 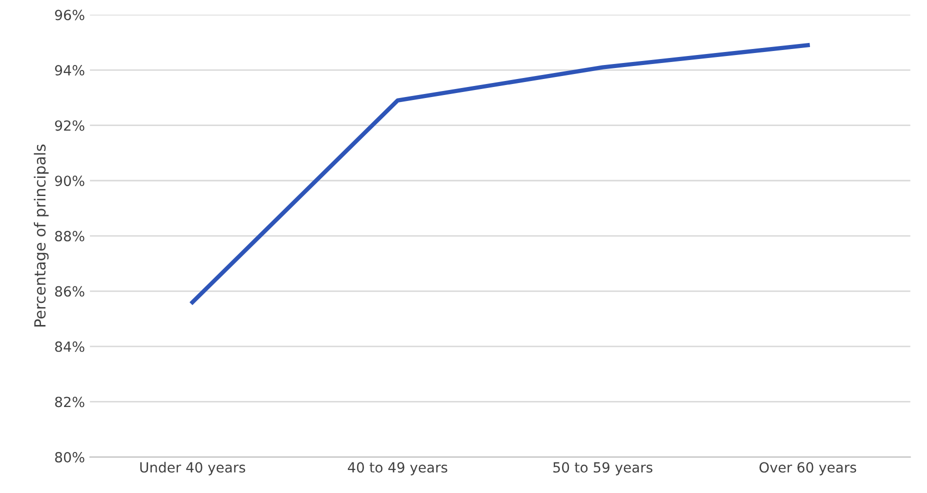 I want to click on y-tick-label: 84%, so click(x=69, y=346).